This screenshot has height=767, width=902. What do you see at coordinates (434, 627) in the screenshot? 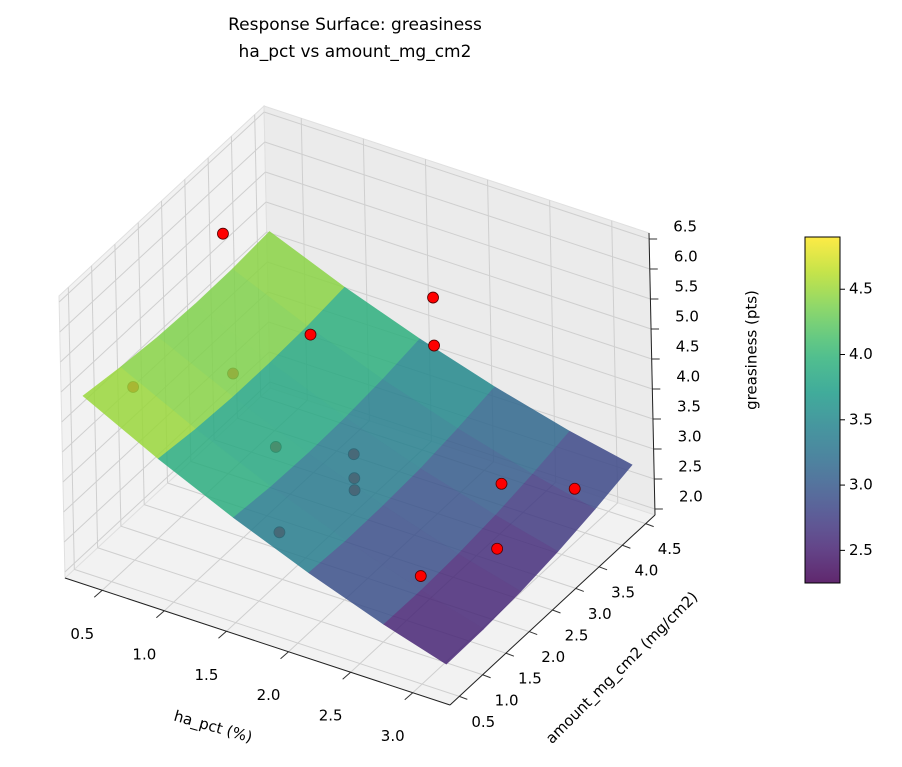
I see `surface-patch` at bounding box center [434, 627].